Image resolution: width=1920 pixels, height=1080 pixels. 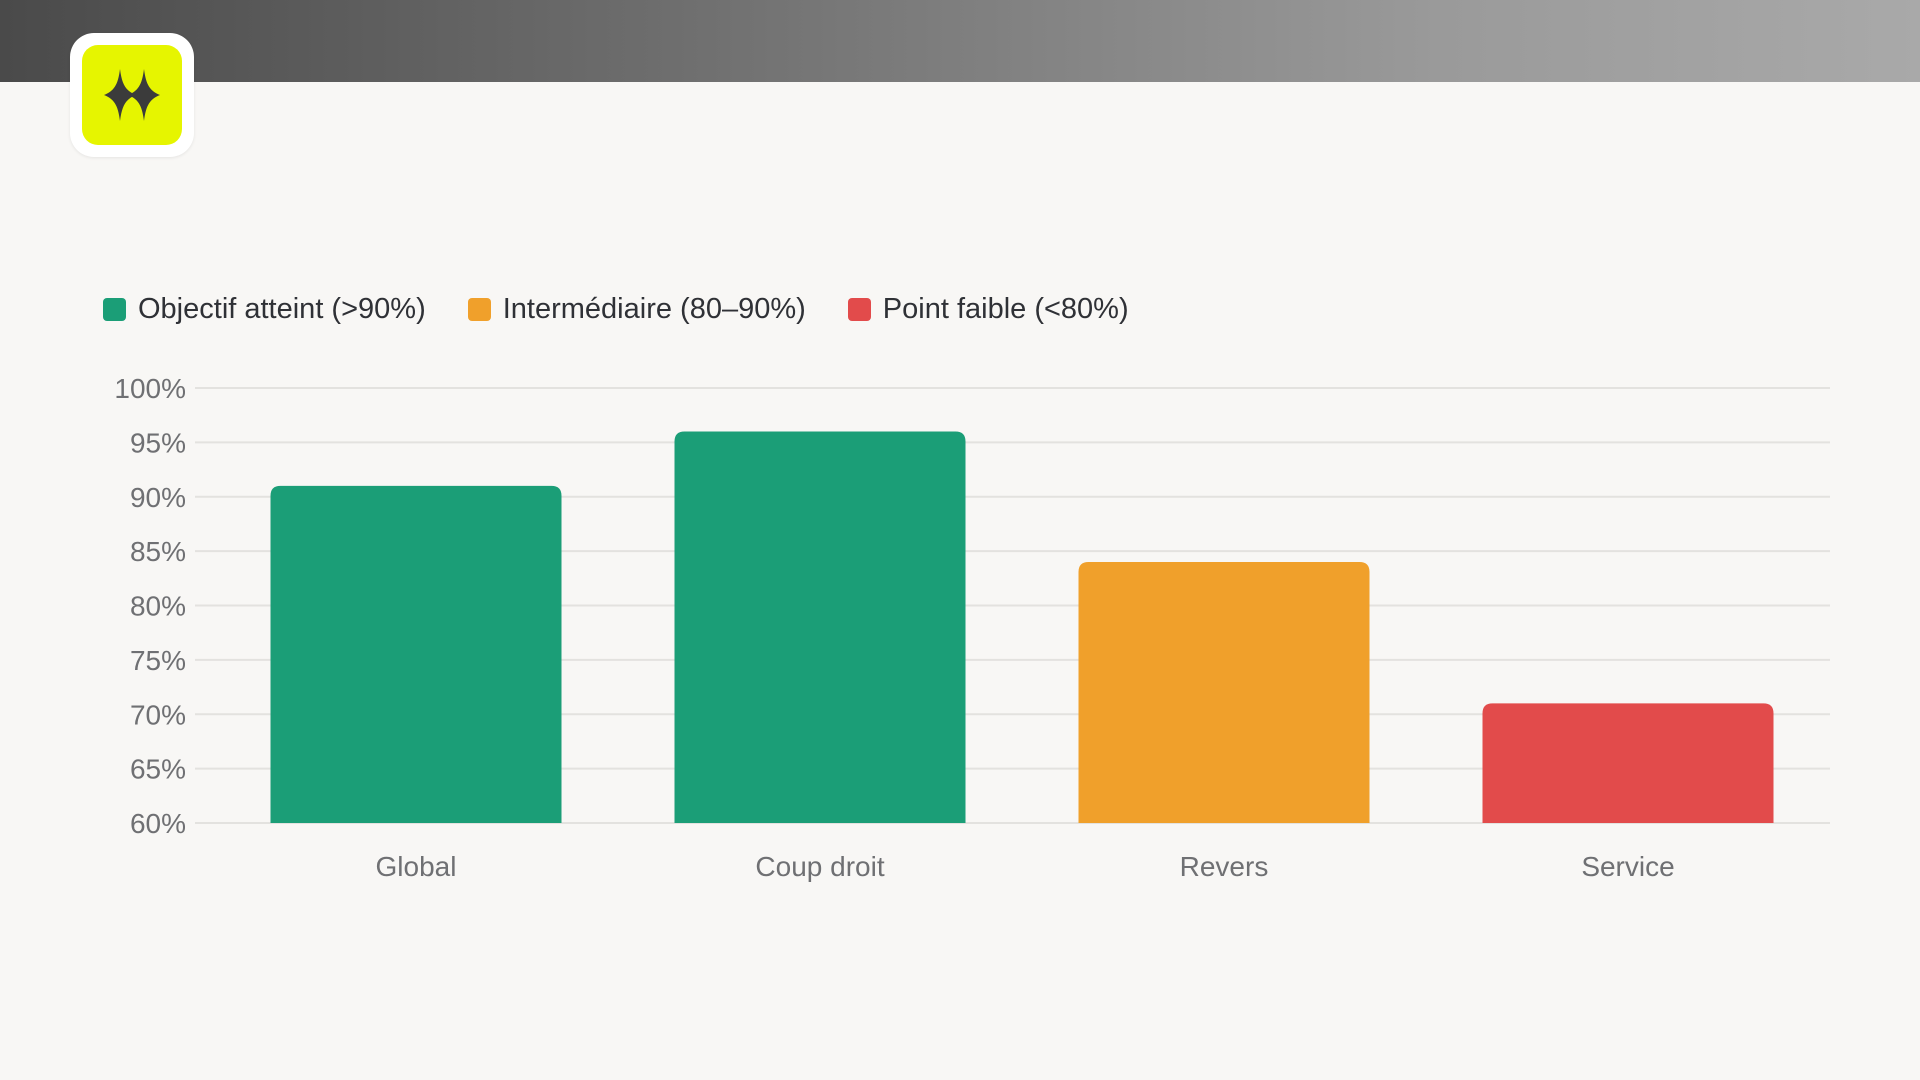 I want to click on legend-swatch-green, so click(x=114, y=309).